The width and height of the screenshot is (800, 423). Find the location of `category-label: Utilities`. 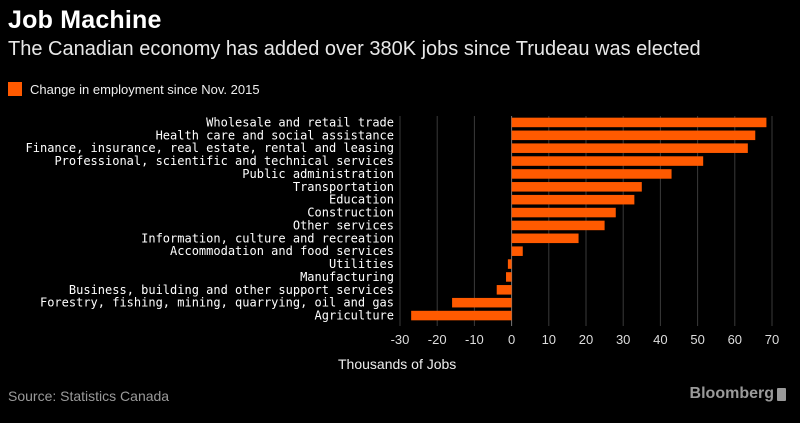

category-label: Utilities is located at coordinates (361, 264).